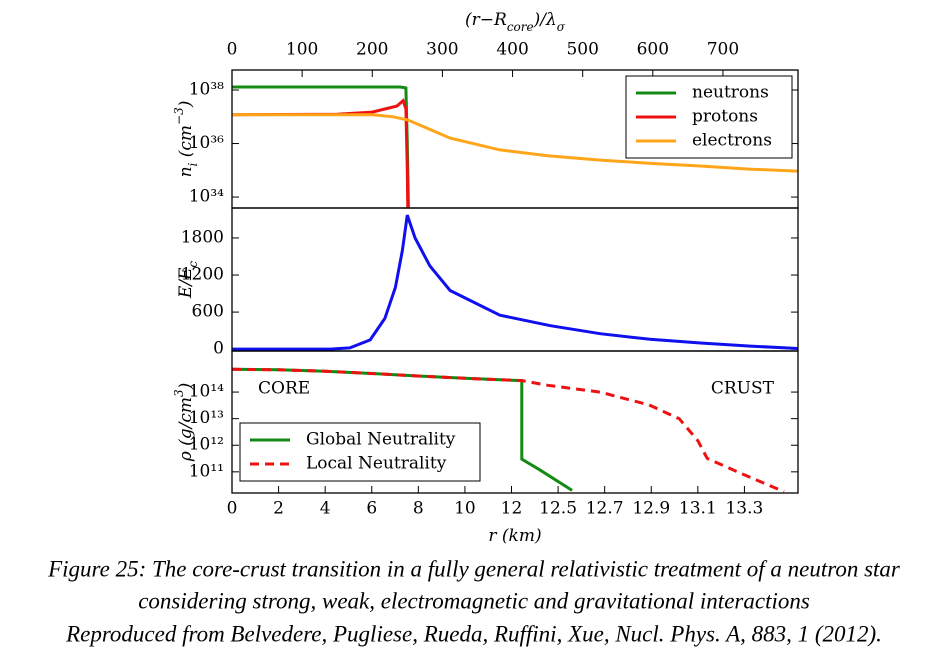 This screenshot has height=658, width=948. Describe the element at coordinates (278, 509) in the screenshot. I see `x-tick-label: 2` at that location.